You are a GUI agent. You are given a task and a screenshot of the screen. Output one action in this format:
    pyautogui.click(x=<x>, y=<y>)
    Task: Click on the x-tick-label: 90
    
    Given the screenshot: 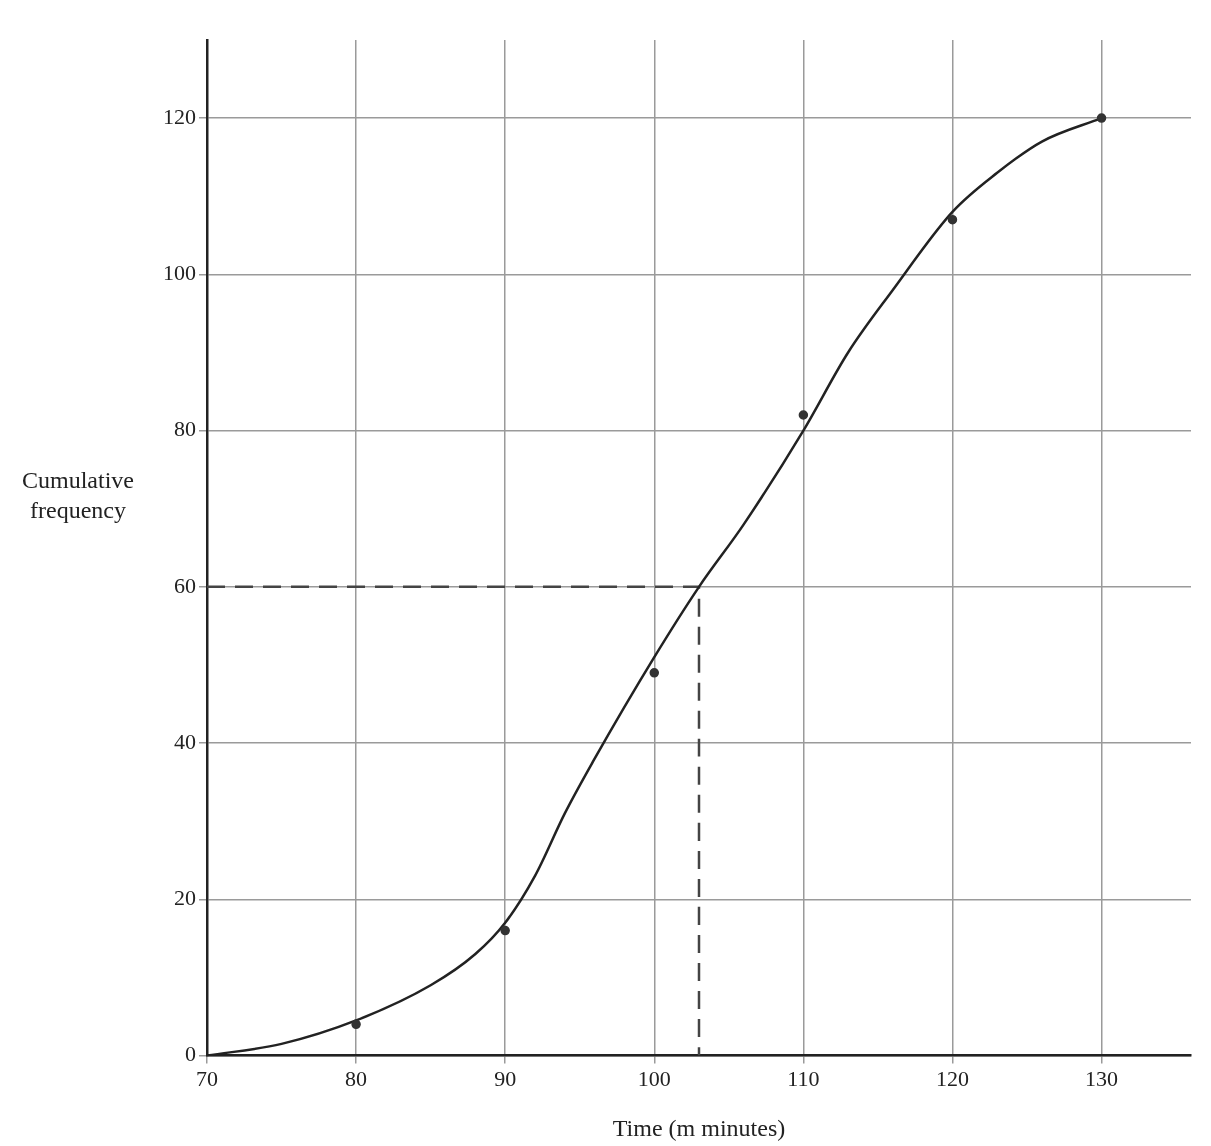 What is the action you would take?
    pyautogui.click(x=505, y=1078)
    